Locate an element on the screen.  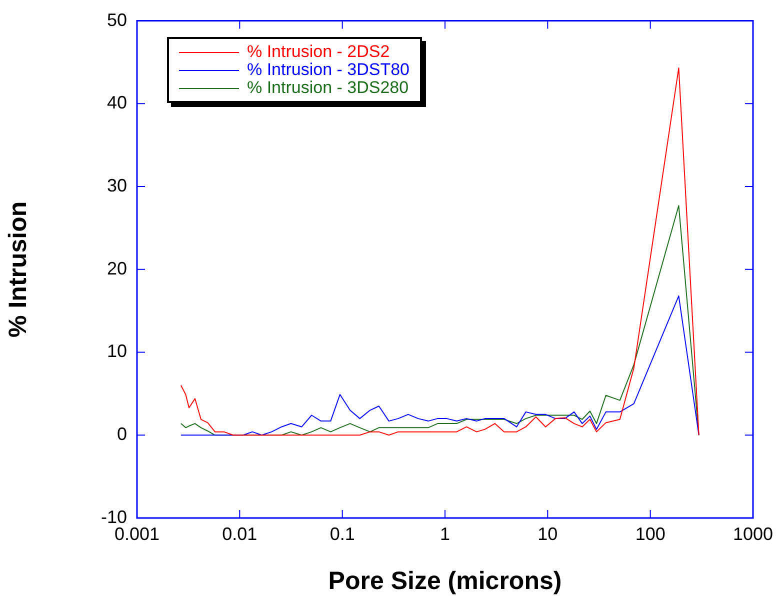
x-tick-label: 0.01 is located at coordinates (240, 534).